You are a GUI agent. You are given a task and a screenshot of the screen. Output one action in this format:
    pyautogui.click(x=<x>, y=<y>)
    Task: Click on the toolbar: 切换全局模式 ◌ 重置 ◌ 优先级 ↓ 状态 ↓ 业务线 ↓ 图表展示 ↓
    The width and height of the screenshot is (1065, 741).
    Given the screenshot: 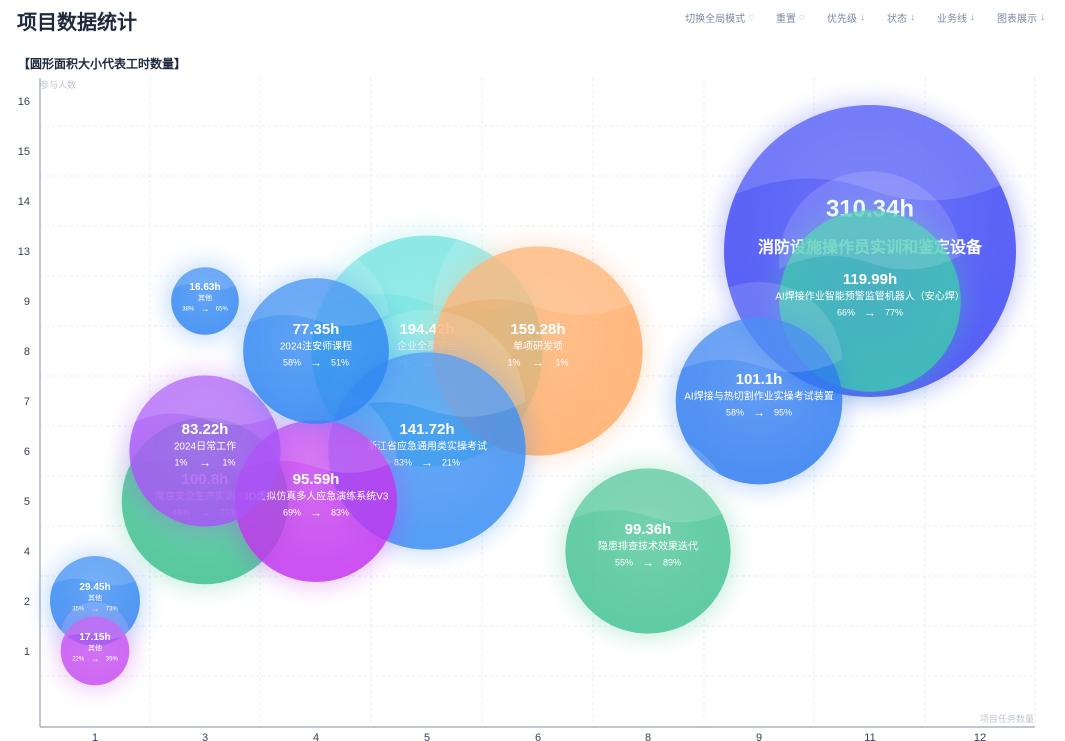 What is the action you would take?
    pyautogui.click(x=865, y=17)
    